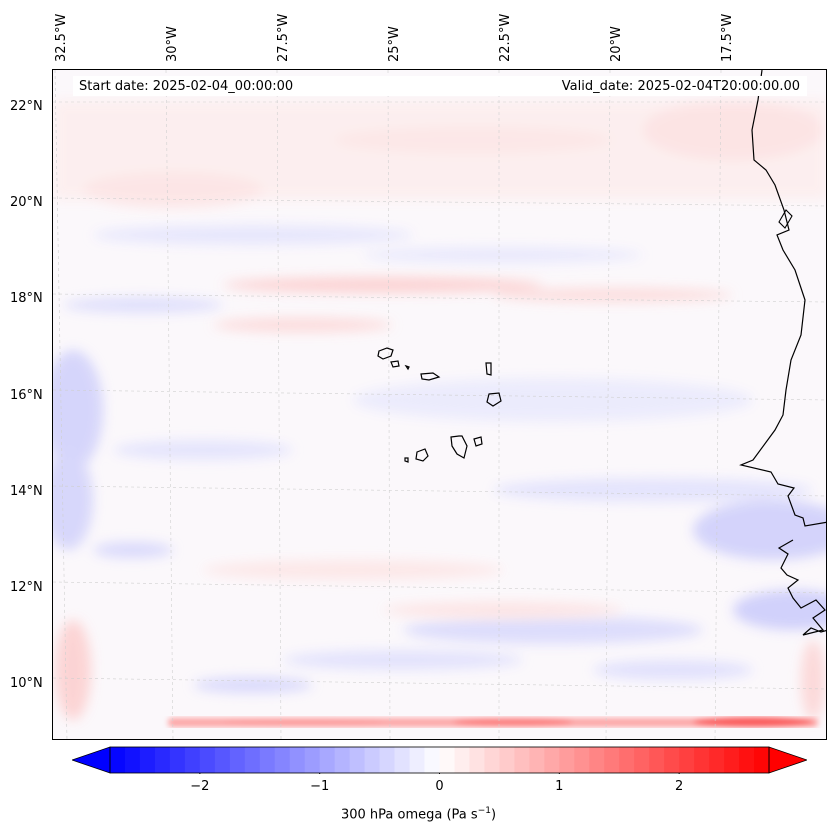 The height and width of the screenshot is (839, 837). Describe the element at coordinates (91, 760) in the screenshot. I see `colorbar-min-extend` at that location.